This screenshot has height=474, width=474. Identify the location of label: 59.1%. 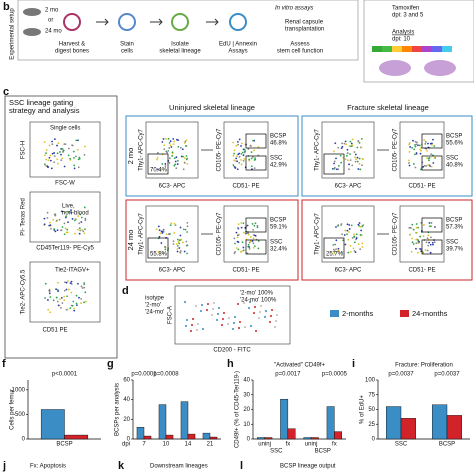
(279, 228).